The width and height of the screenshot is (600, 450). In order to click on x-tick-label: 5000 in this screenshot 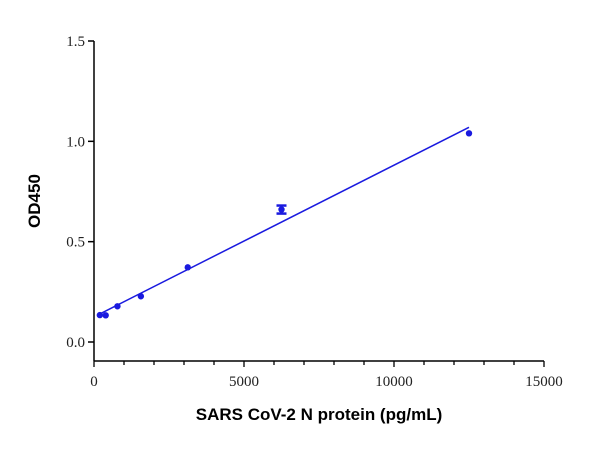, I will do `click(244, 382)`.